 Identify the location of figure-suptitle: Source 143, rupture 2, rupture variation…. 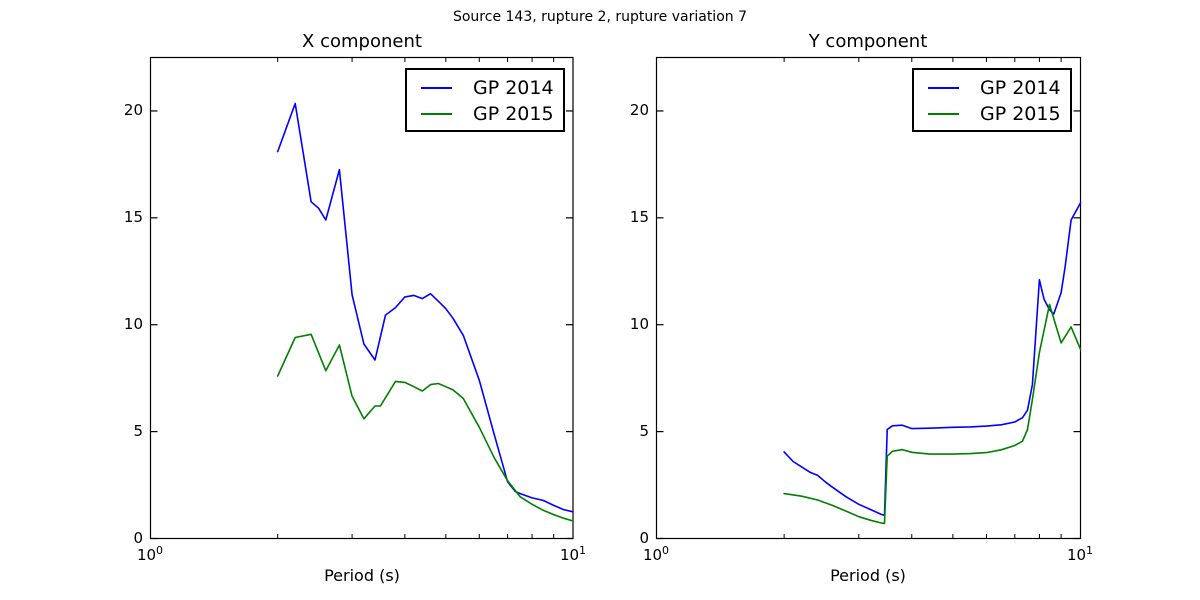
(599, 17).